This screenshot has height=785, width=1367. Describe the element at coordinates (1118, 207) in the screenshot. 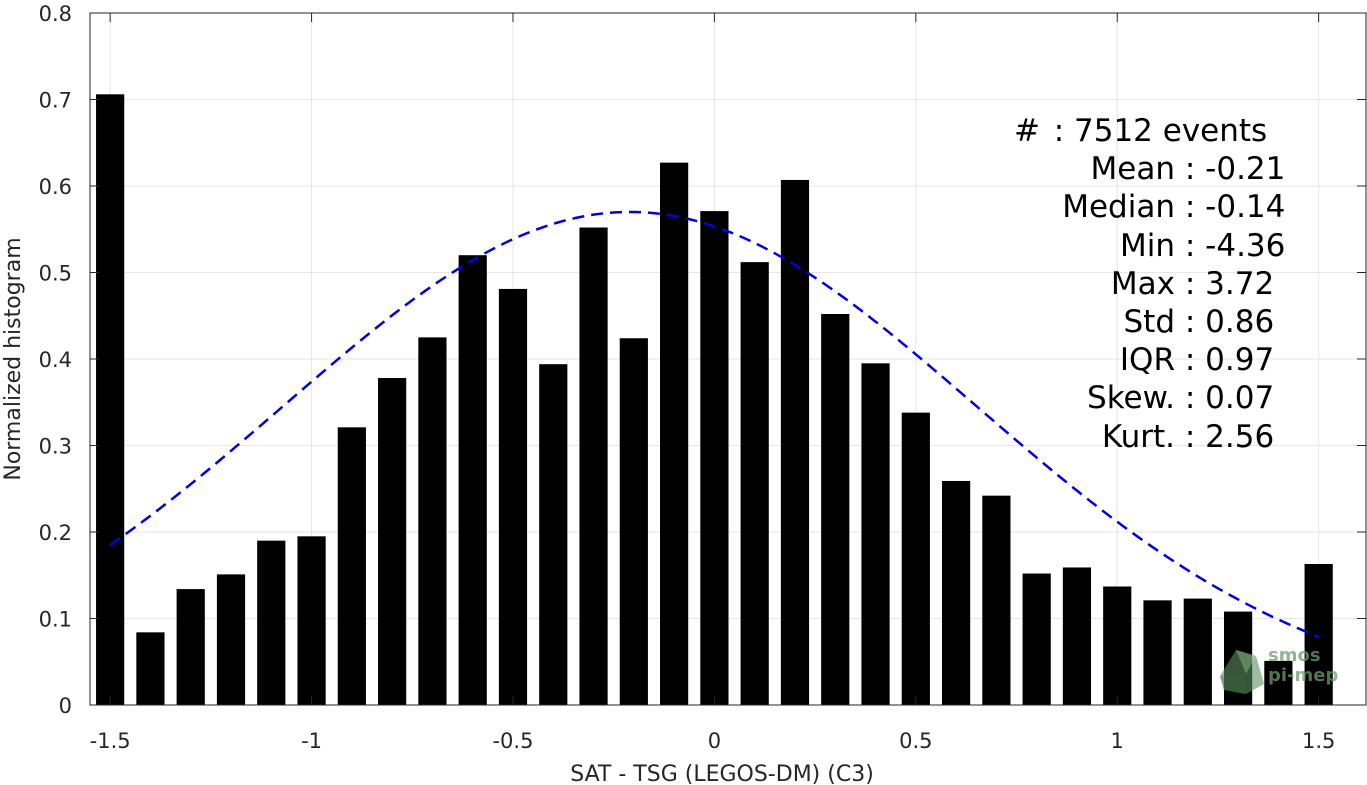

I see `stat-label: Median` at that location.